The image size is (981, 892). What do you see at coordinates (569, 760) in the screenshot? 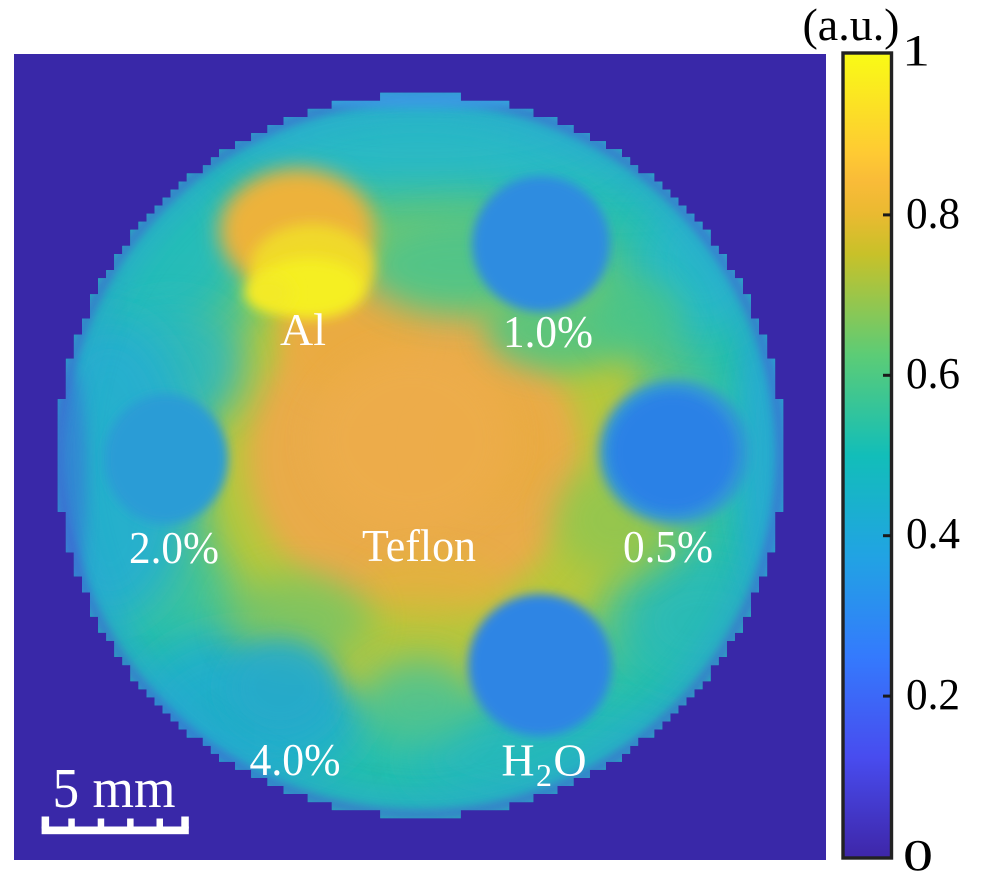
I see `svg-text: O` at bounding box center [569, 760].